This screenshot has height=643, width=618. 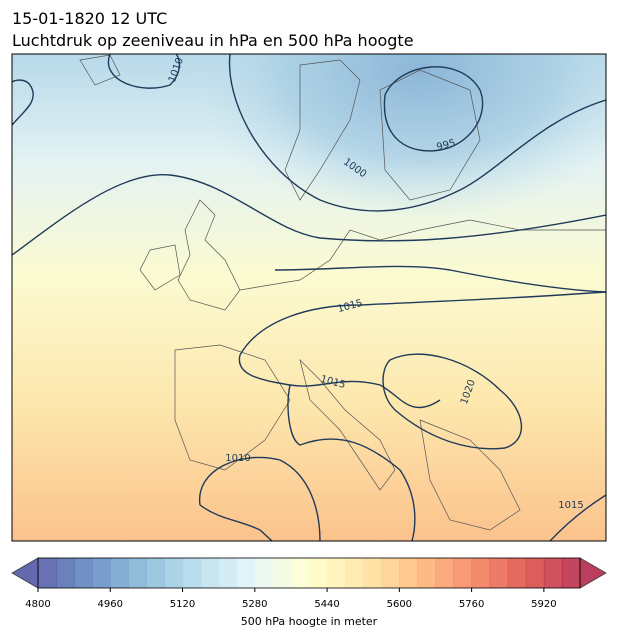 I want to click on colorbar-tick-label: 5280, so click(x=254, y=604).